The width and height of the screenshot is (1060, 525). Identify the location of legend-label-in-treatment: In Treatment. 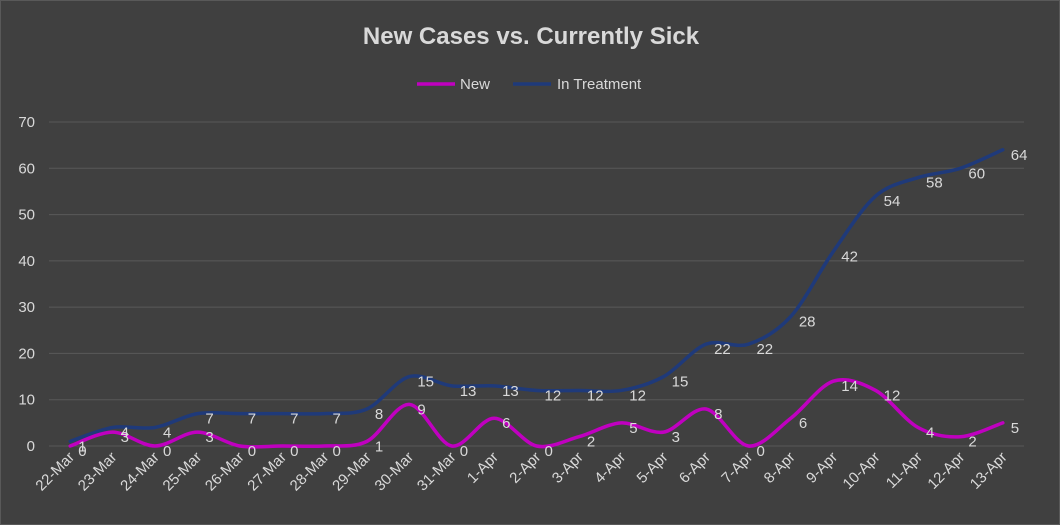
(599, 84).